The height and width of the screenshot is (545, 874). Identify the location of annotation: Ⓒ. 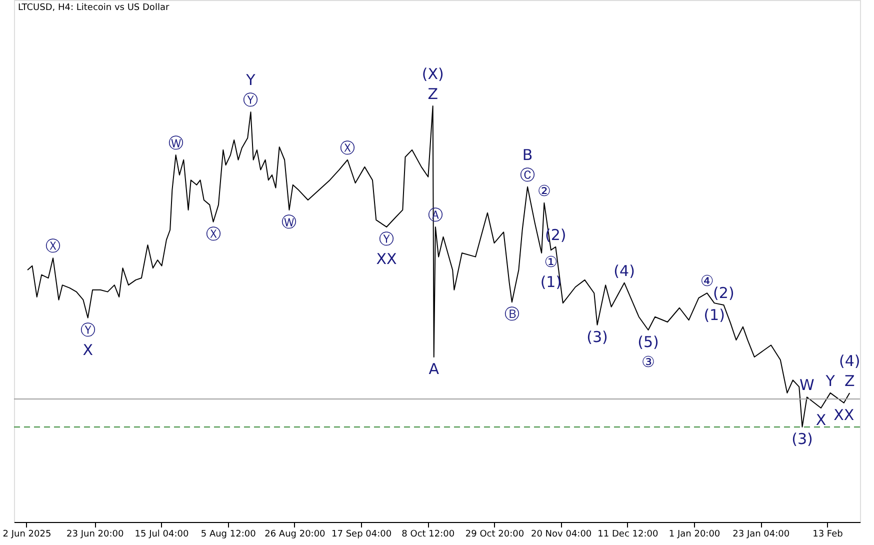
(528, 175).